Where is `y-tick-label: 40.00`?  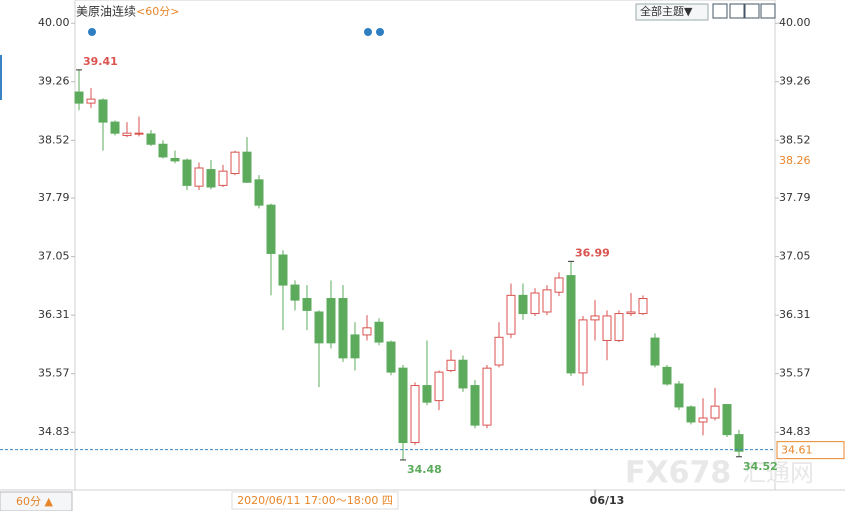
y-tick-label: 40.00 is located at coordinates (54, 22).